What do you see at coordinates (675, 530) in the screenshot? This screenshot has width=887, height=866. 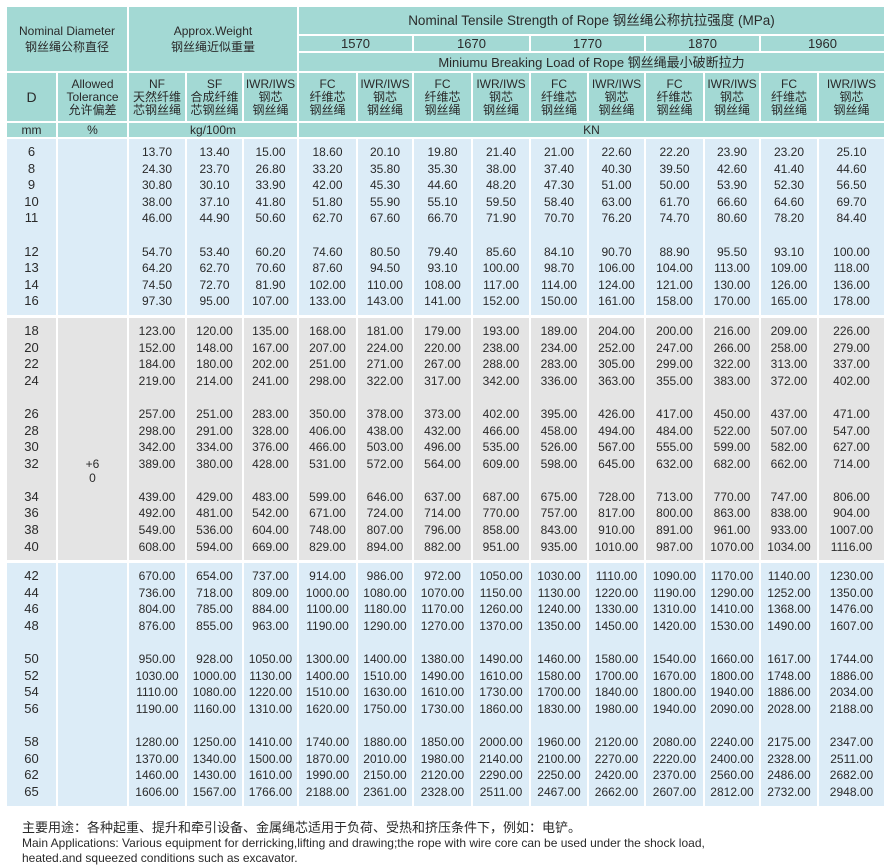 I see `value-cell: 891.00` at bounding box center [675, 530].